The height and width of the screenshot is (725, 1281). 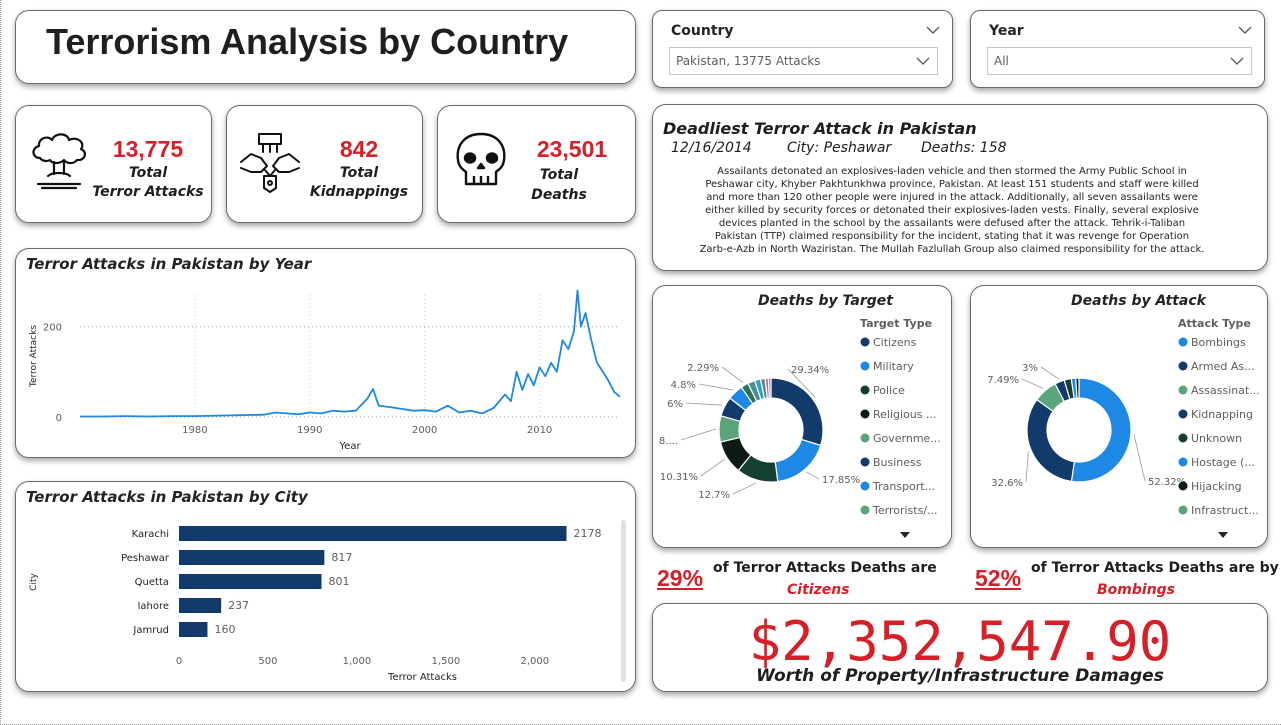 I want to click on country-dropdown: Pakistan, 13775 Attacks, so click(x=803, y=61).